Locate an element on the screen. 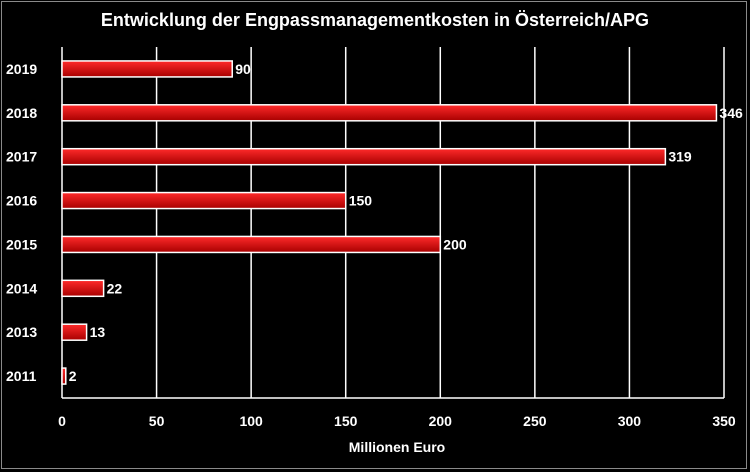 This screenshot has height=472, width=750. category-label-2014: 2014 is located at coordinates (21, 288).